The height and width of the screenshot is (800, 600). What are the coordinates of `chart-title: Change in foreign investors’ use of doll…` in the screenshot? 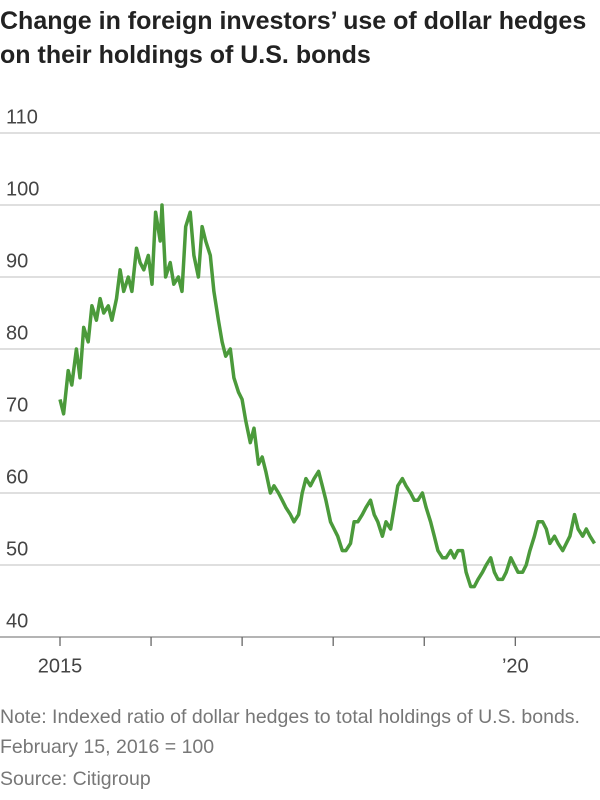 It's located at (293, 38).